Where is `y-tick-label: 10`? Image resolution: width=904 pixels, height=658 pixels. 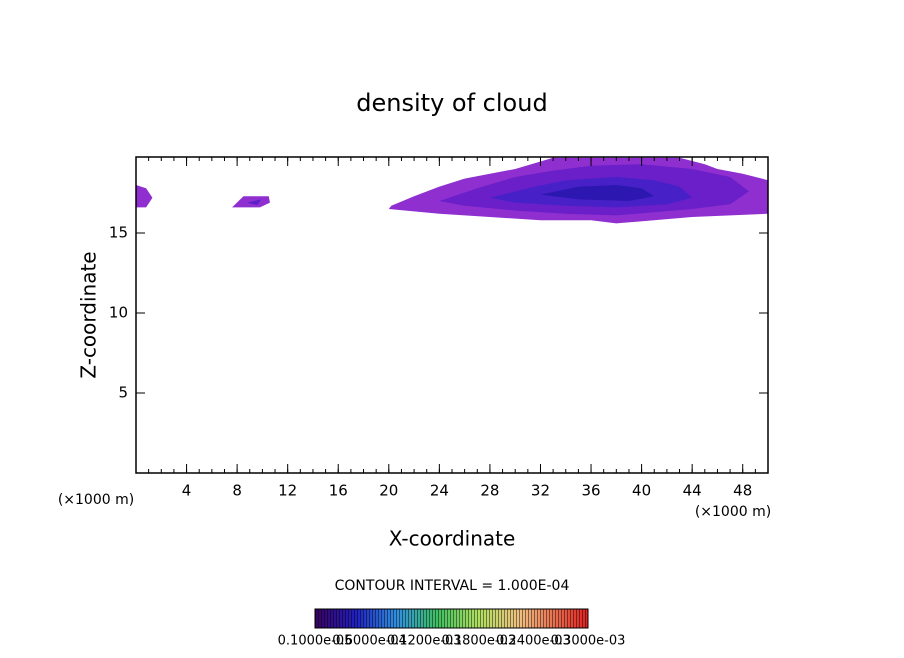 y-tick-label: 10 is located at coordinates (118, 313).